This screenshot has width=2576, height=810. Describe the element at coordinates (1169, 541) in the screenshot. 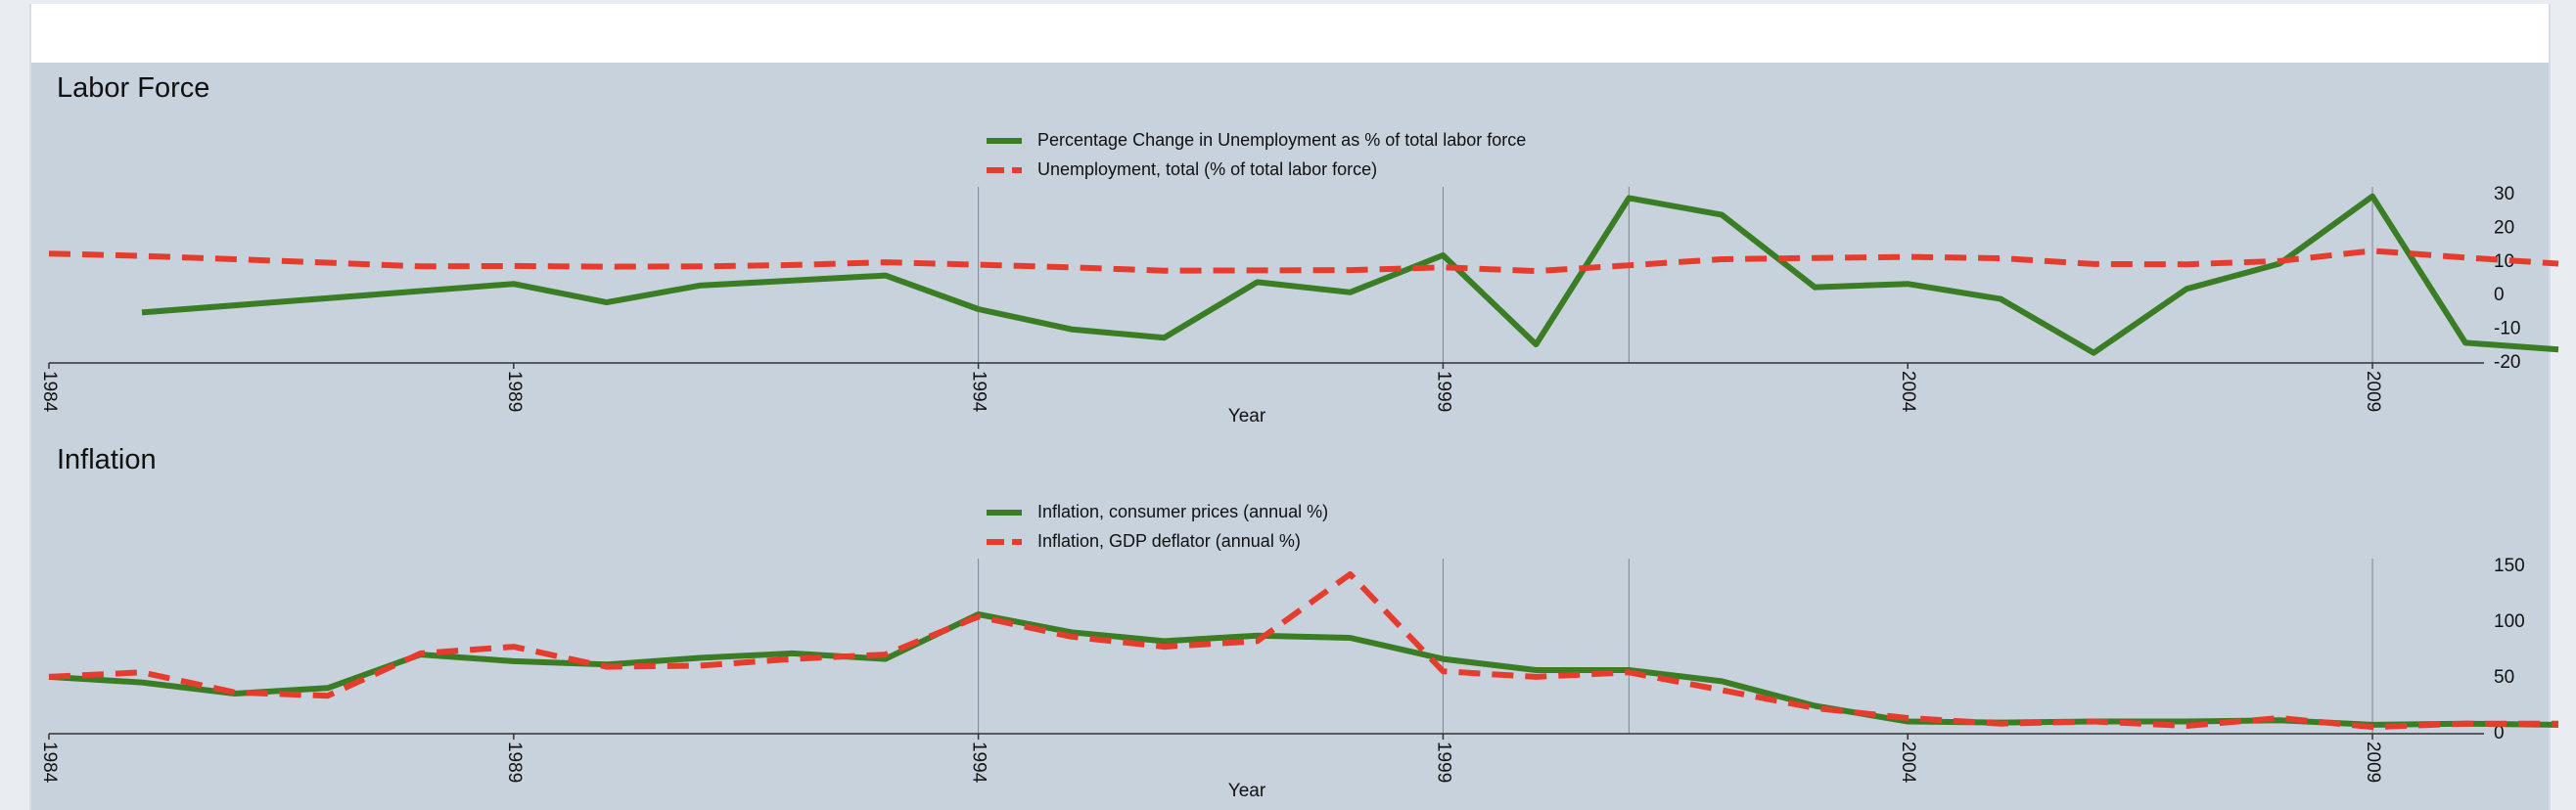

I see `legend-entry-label: Inflation, GDP deflator (annual %)` at that location.